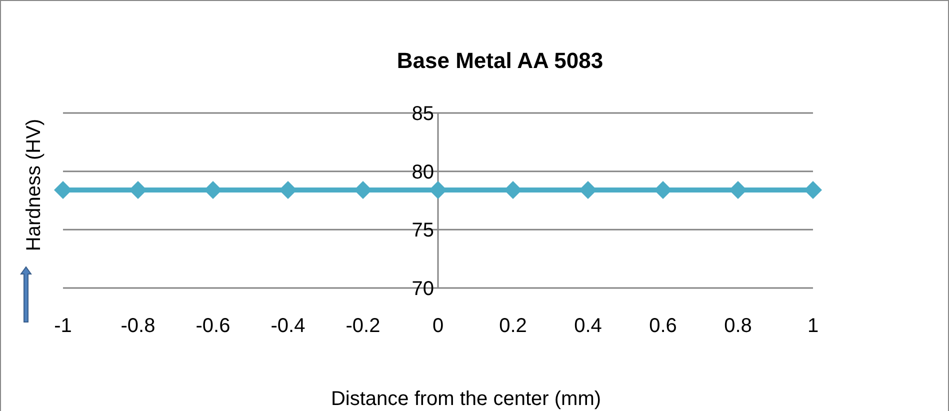 Image resolution: width=949 pixels, height=411 pixels. Describe the element at coordinates (466, 399) in the screenshot. I see `x-axis-title: Distance from the center (mm)` at that location.